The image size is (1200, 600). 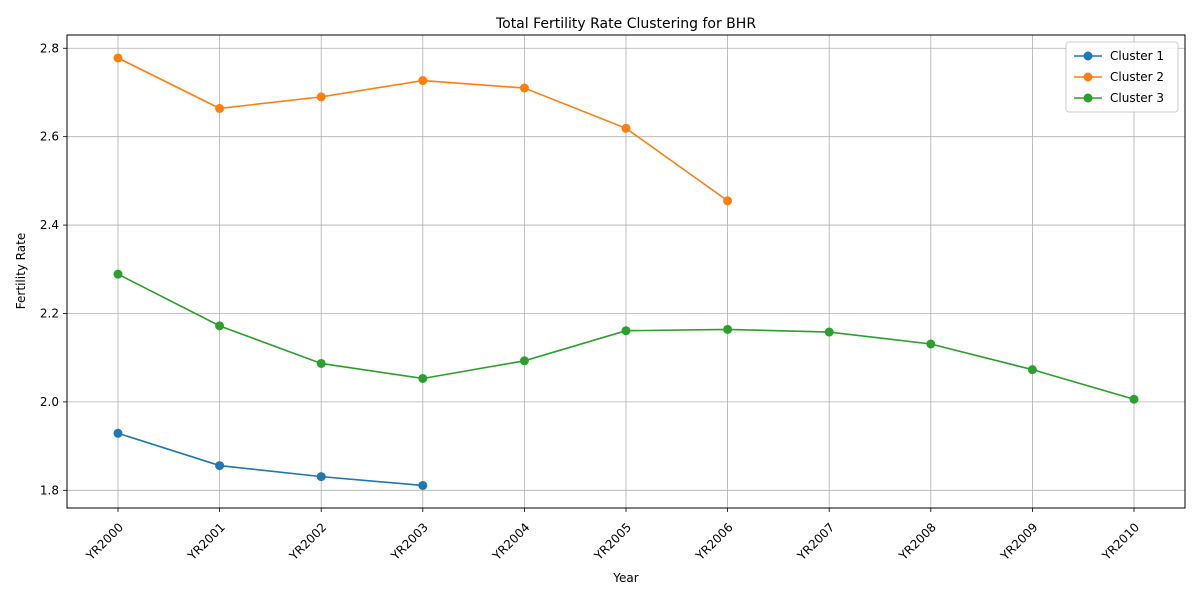 I want to click on y-axis-title: Fertility Rate, so click(x=21, y=271).